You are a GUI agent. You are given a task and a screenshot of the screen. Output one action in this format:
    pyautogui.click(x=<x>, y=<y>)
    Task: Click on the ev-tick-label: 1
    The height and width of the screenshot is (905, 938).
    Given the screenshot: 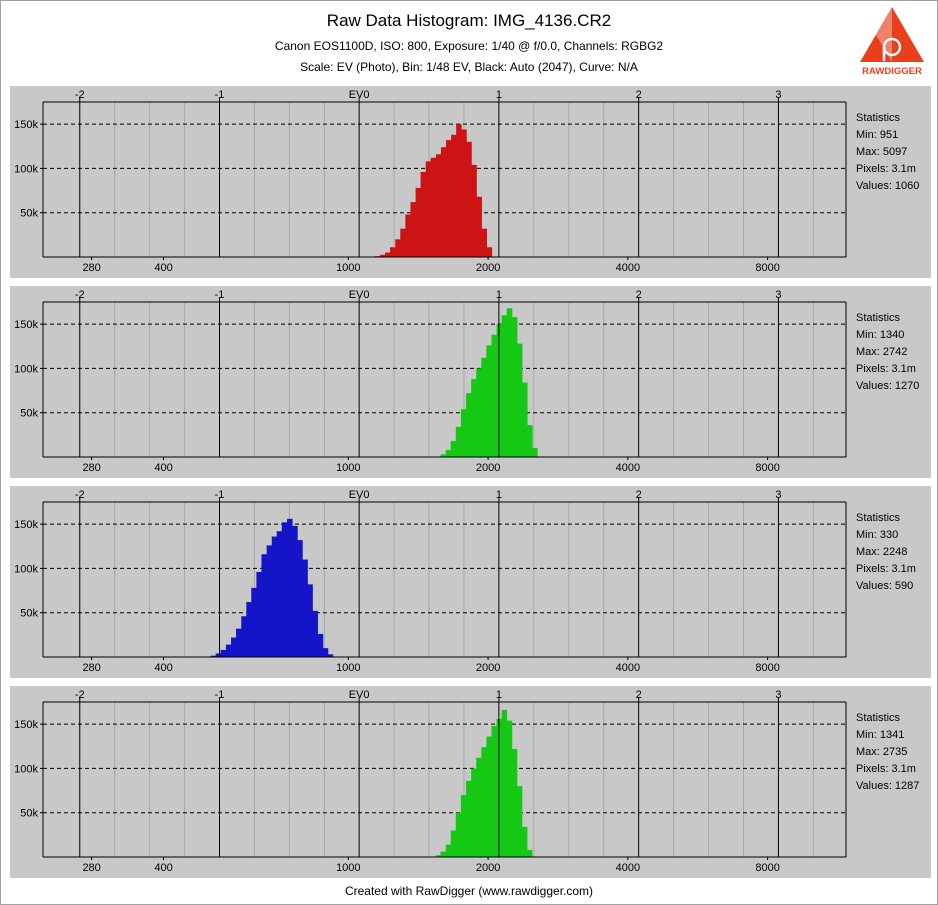 What is the action you would take?
    pyautogui.click(x=499, y=695)
    